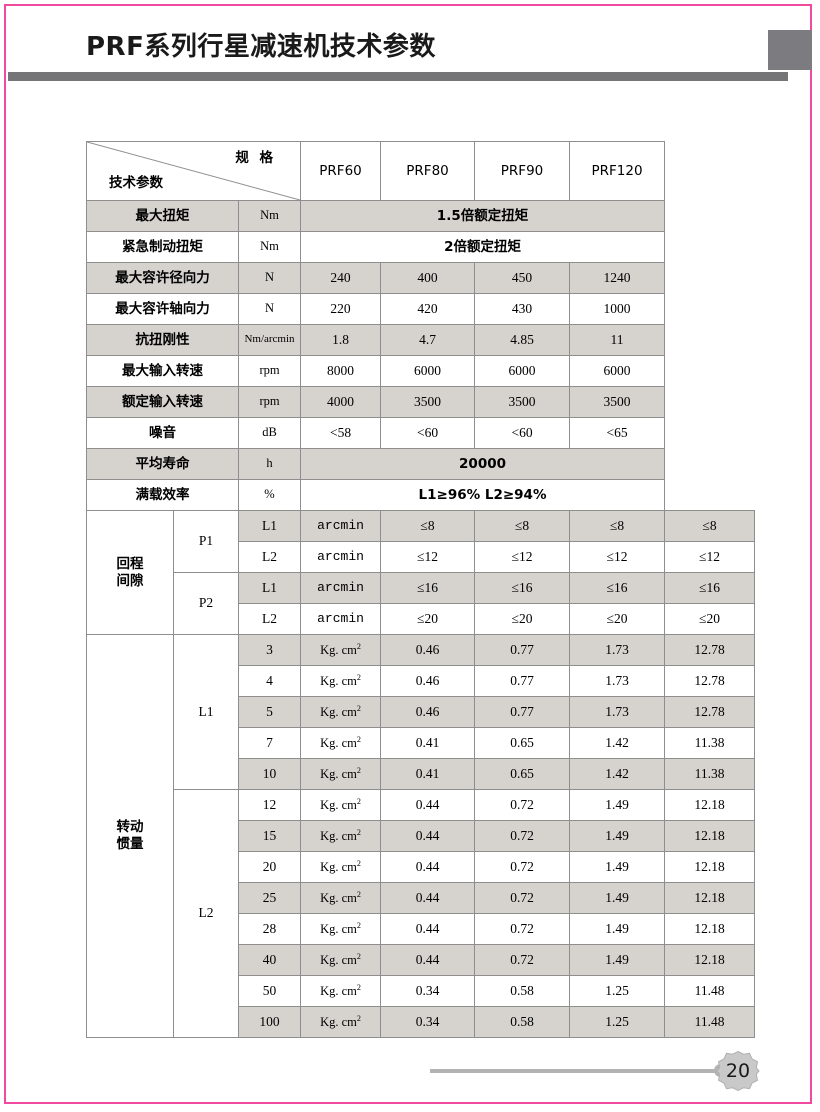 The image size is (820, 1112). Describe the element at coordinates (522, 371) in the screenshot. I see `param-value-3: 6000` at that location.